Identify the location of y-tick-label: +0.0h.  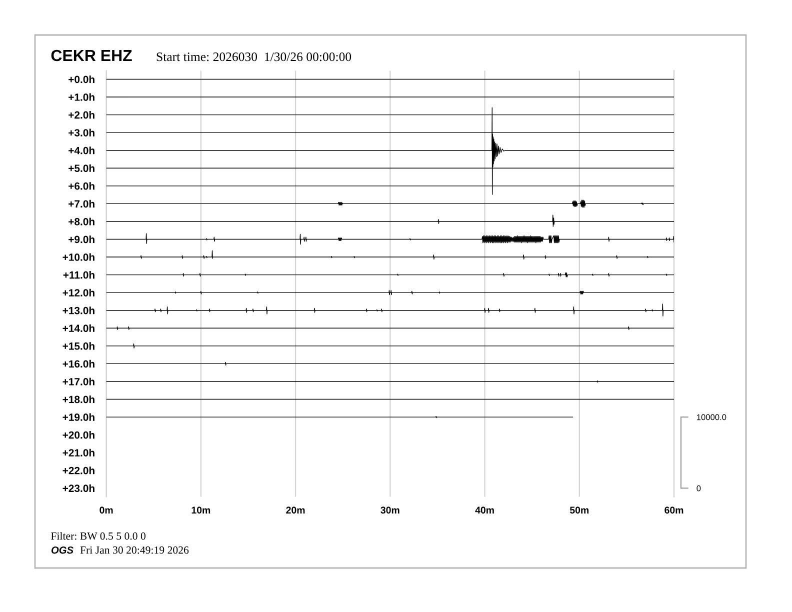
(81, 79).